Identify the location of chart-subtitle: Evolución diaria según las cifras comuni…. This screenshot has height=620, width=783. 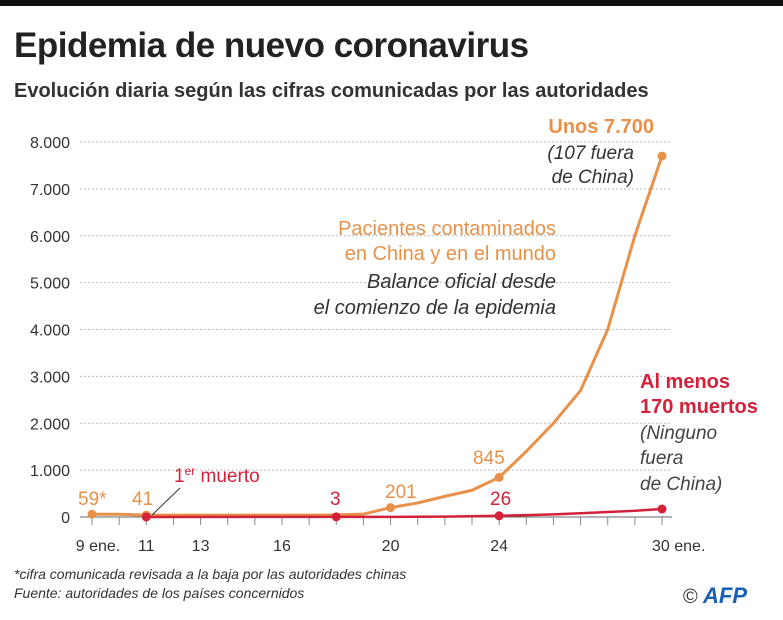
(331, 91).